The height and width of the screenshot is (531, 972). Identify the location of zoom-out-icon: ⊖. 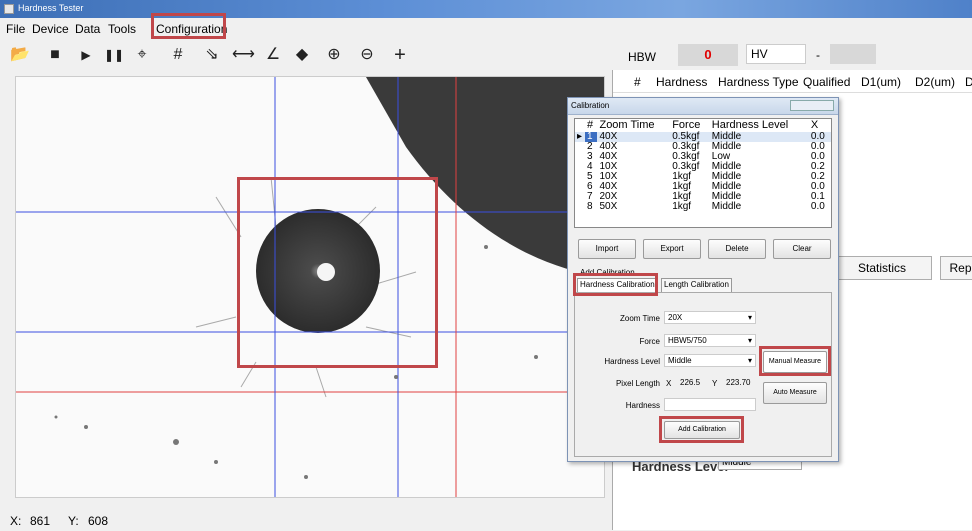
(367, 54).